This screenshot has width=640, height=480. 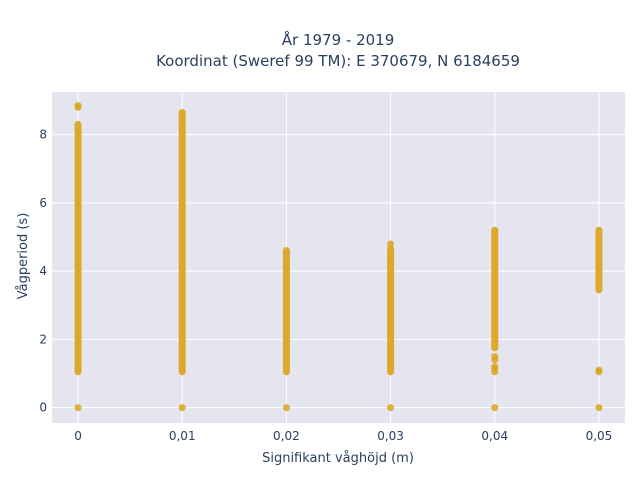 What do you see at coordinates (43, 339) in the screenshot?
I see `y-tick-label-1: 2` at bounding box center [43, 339].